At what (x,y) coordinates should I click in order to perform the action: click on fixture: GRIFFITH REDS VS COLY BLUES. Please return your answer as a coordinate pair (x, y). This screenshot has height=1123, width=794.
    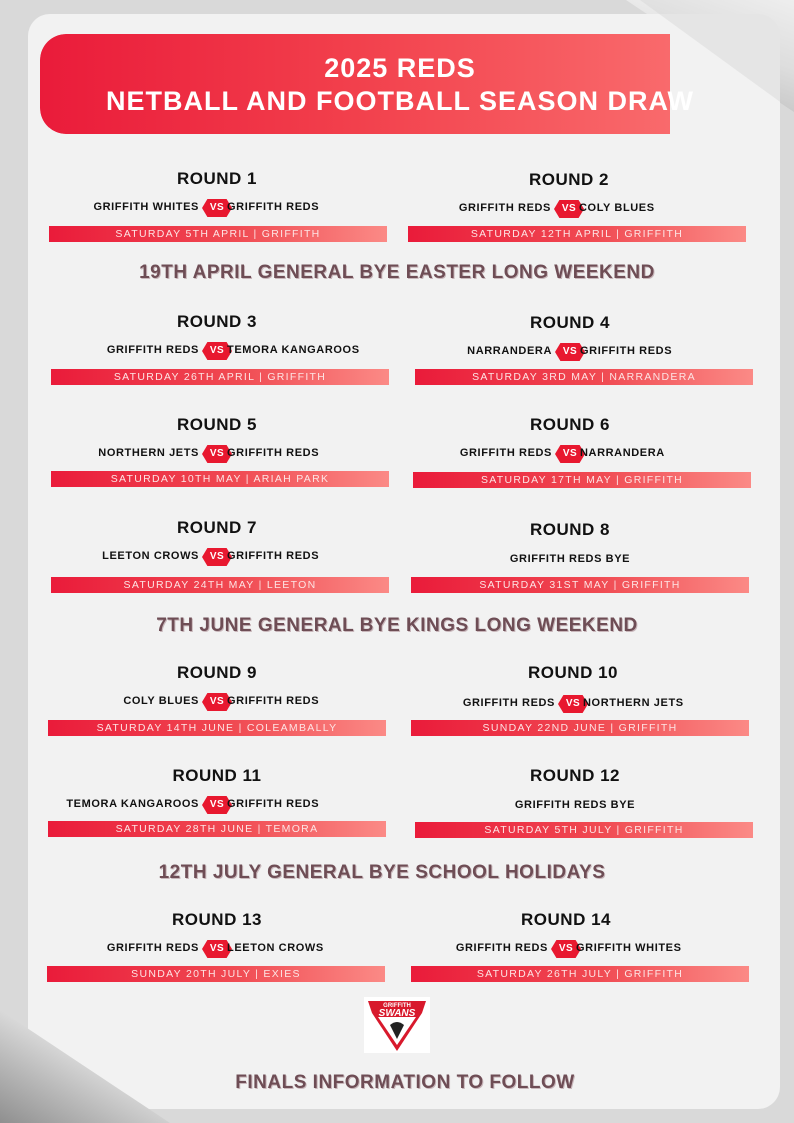
    Looking at the image, I should click on (569, 209).